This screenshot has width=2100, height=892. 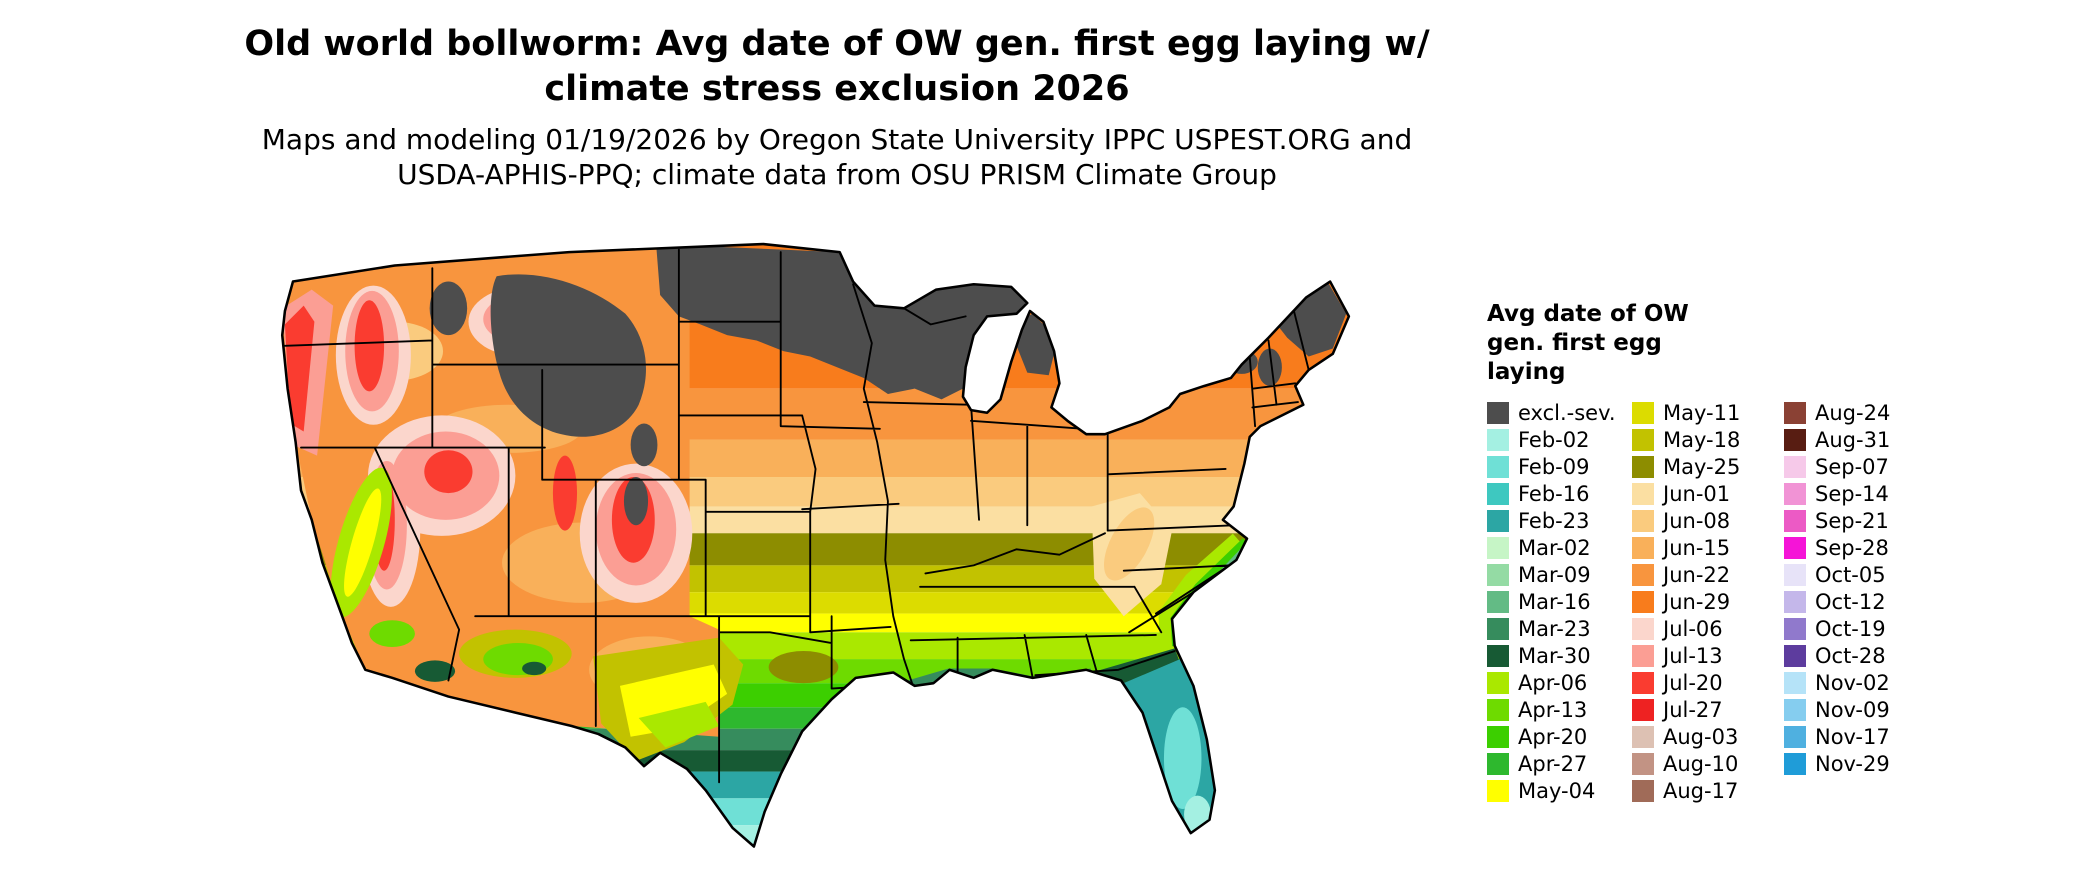 I want to click on legend-entry: Mar-16, so click(x=1559, y=601).